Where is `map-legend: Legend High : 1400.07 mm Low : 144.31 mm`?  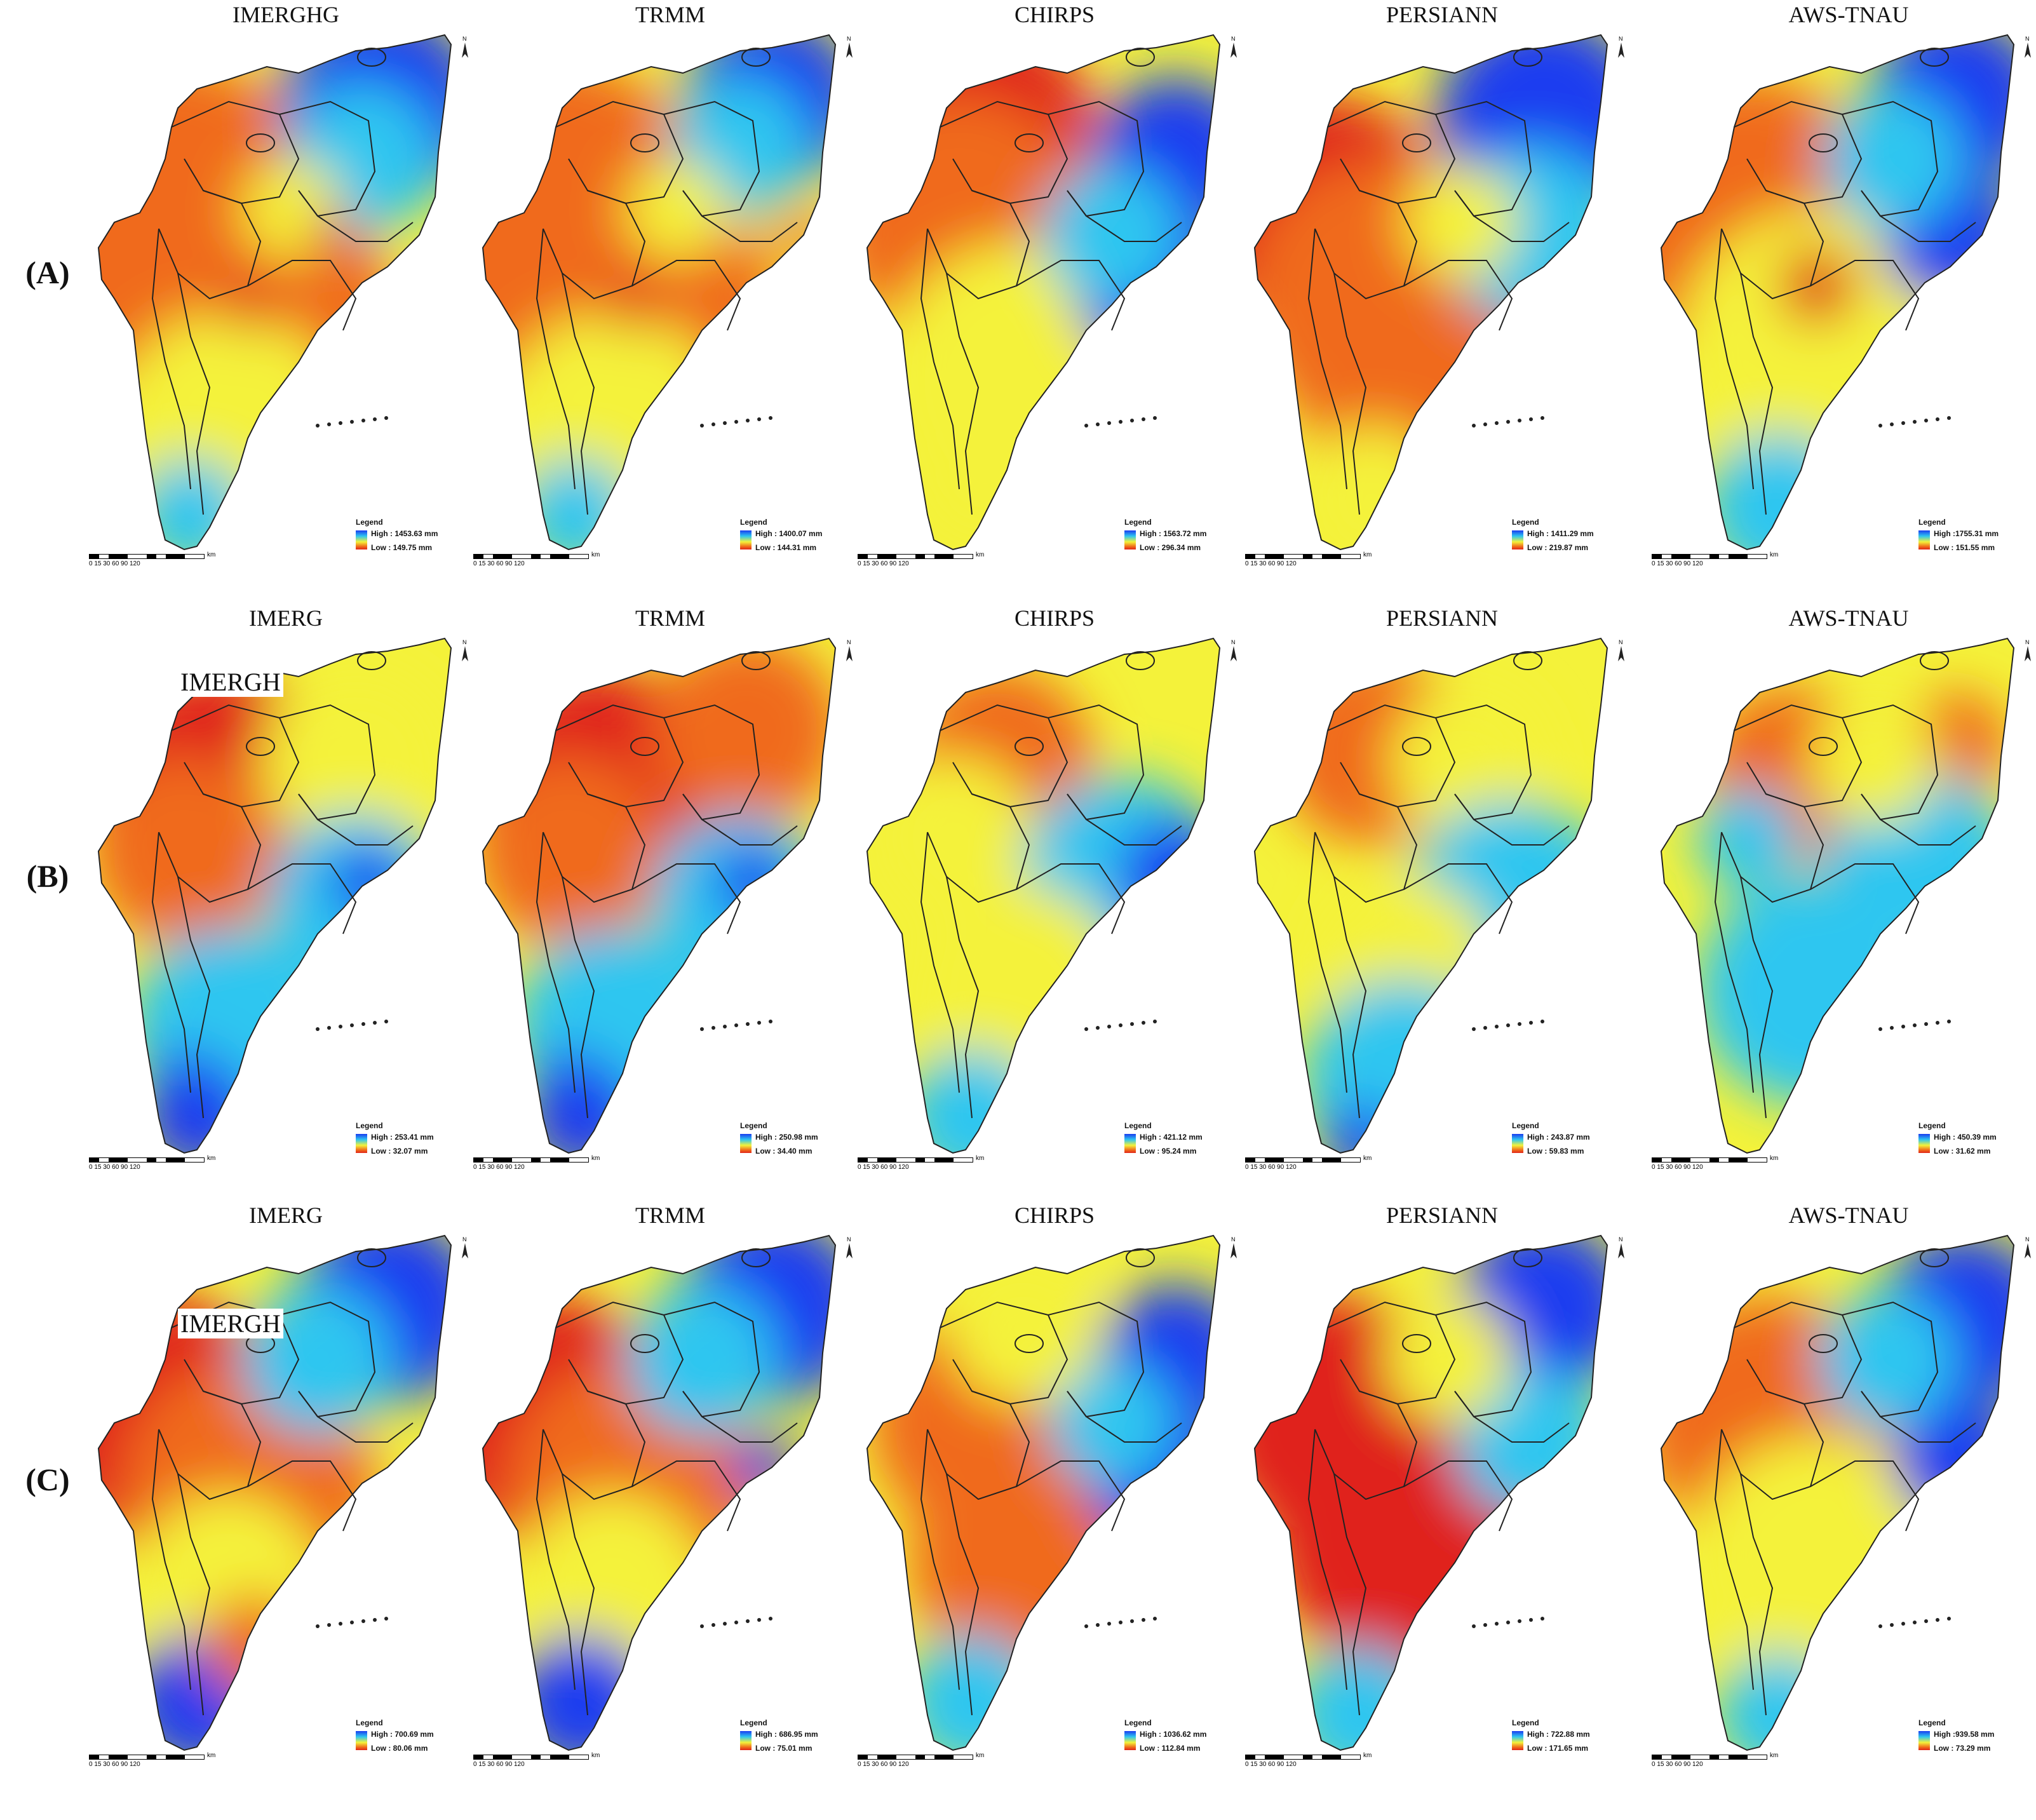 map-legend: Legend High : 1400.07 mm Low : 144.31 mm is located at coordinates (810, 543).